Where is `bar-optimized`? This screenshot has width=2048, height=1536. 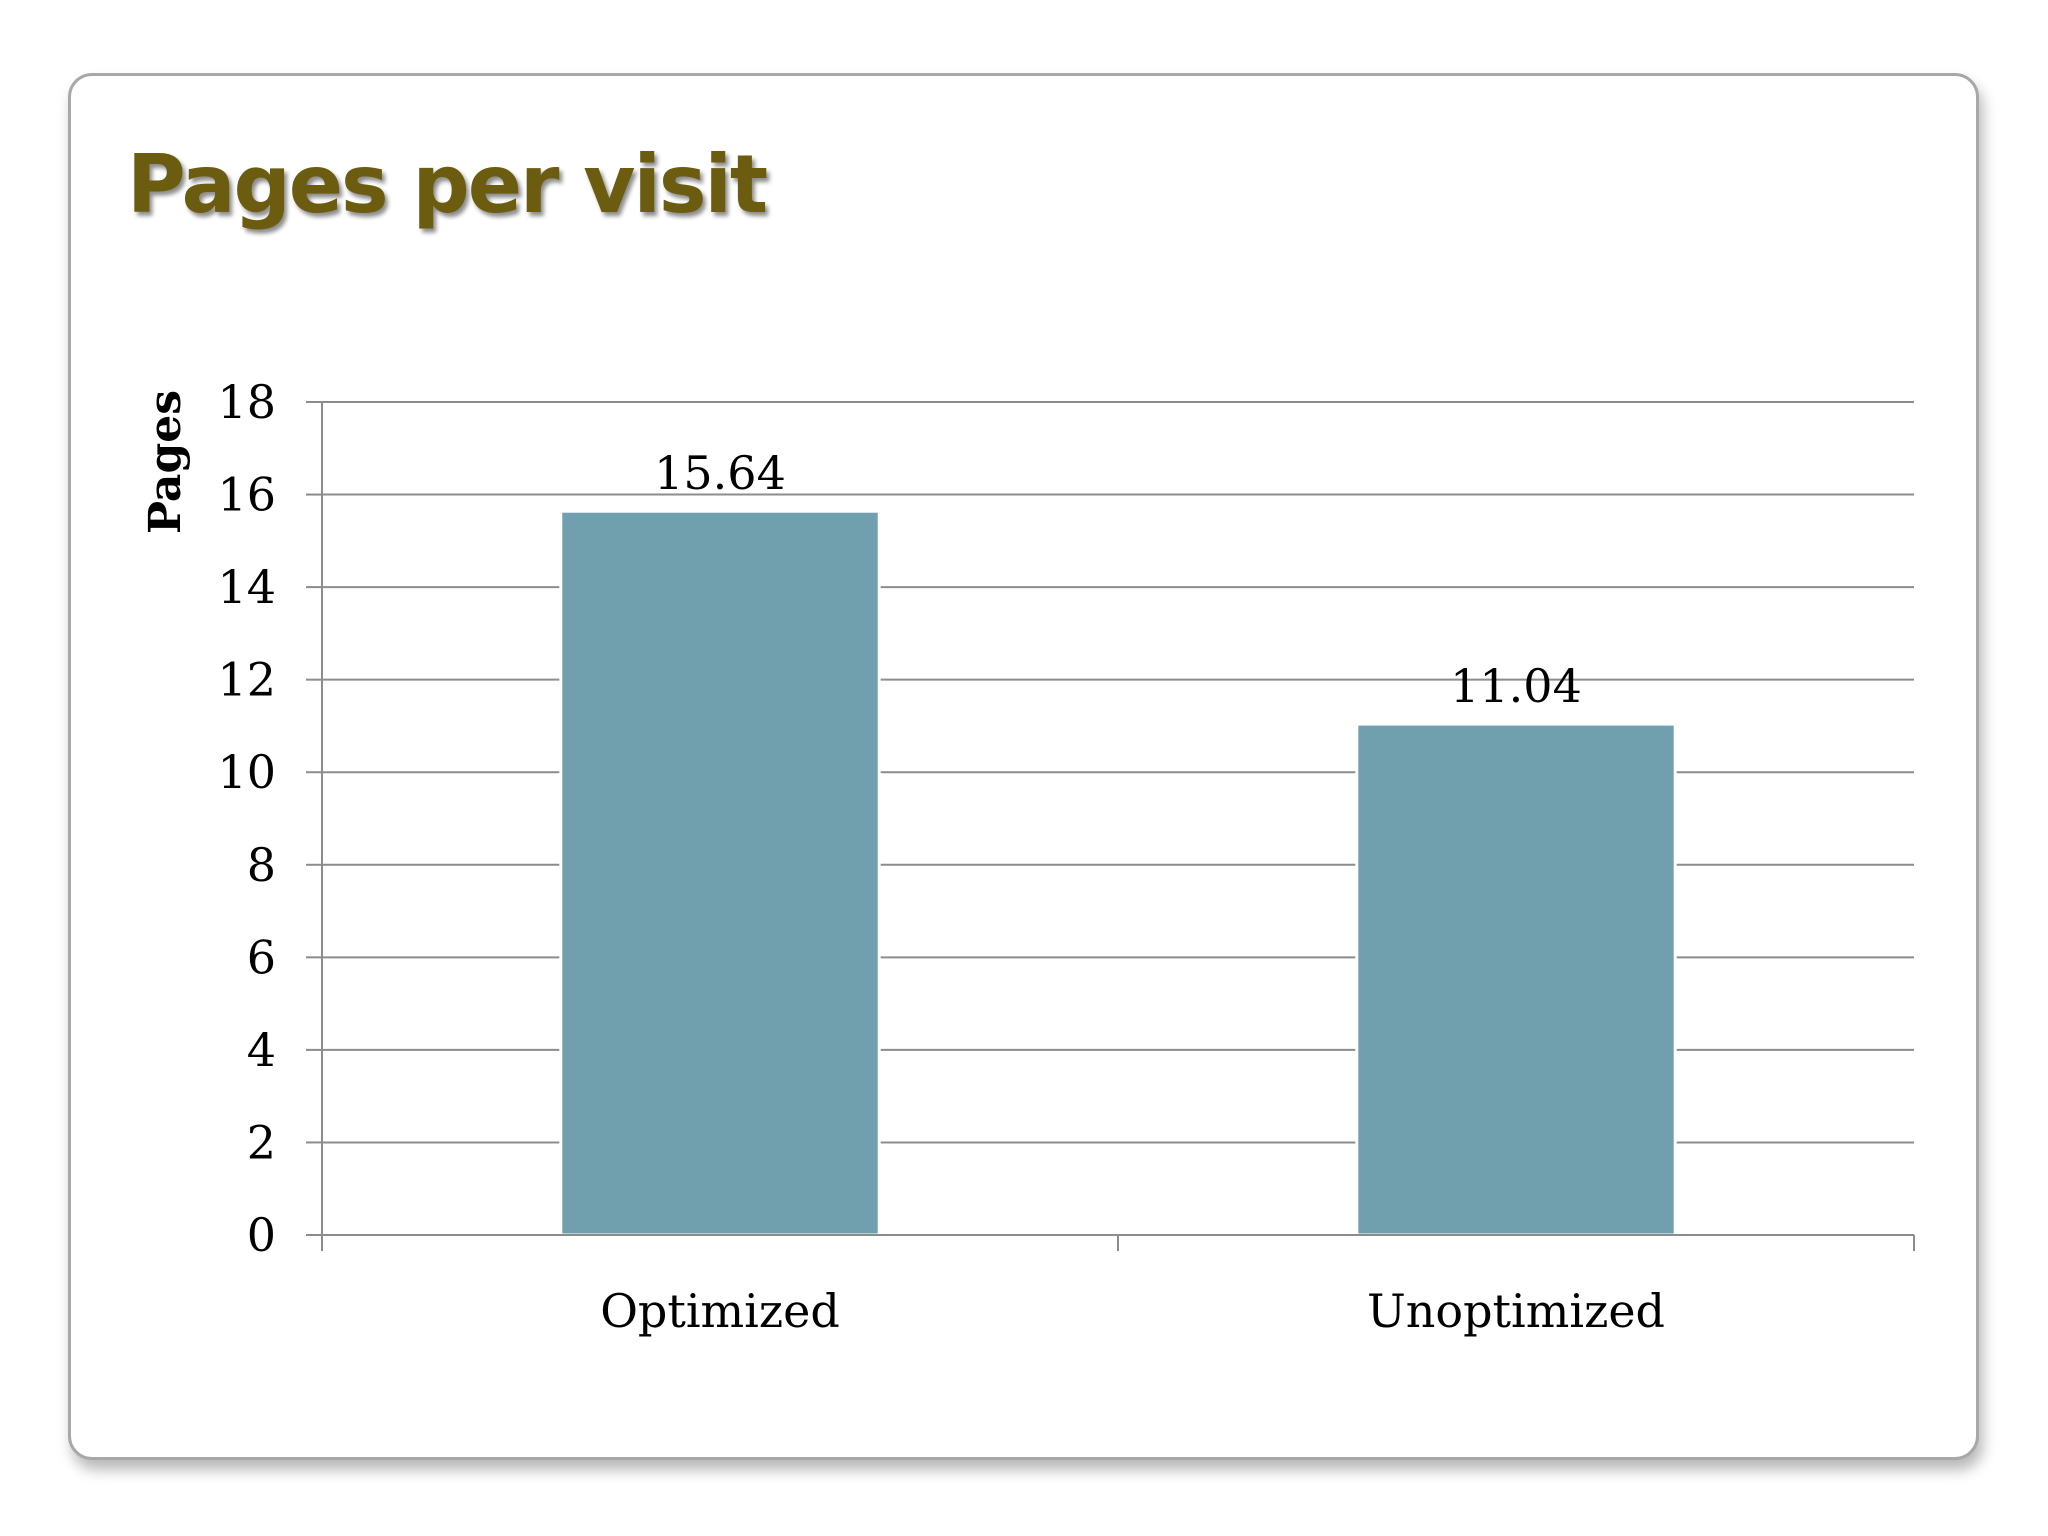 bar-optimized is located at coordinates (720, 873).